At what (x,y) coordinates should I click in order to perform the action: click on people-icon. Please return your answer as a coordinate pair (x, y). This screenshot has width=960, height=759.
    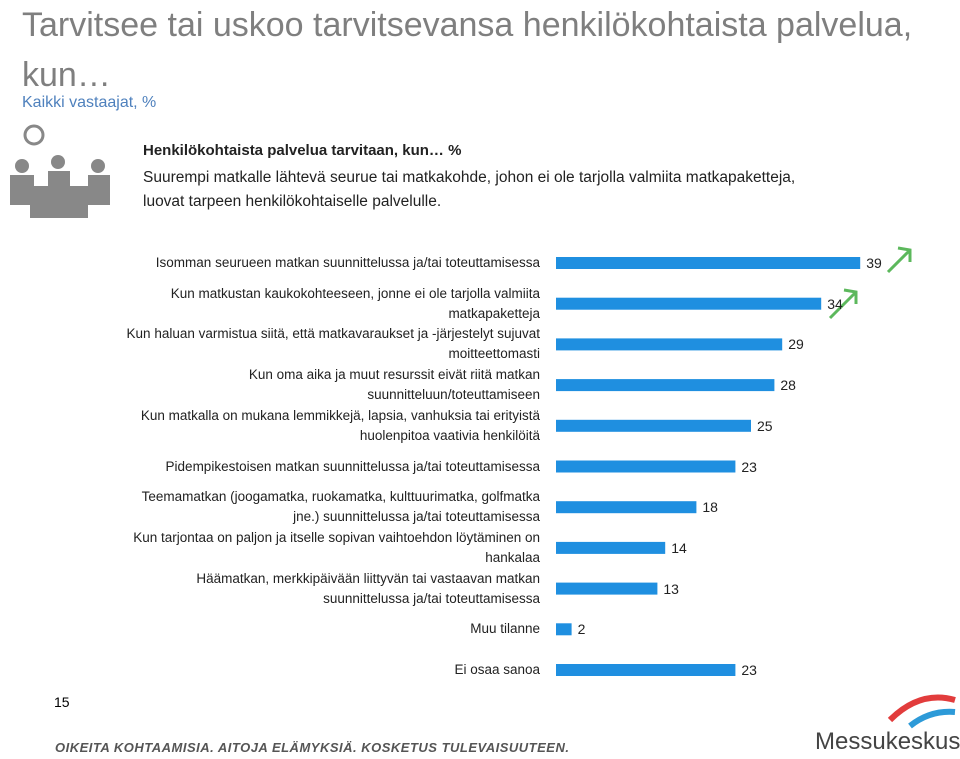
    Looking at the image, I should click on (60, 171).